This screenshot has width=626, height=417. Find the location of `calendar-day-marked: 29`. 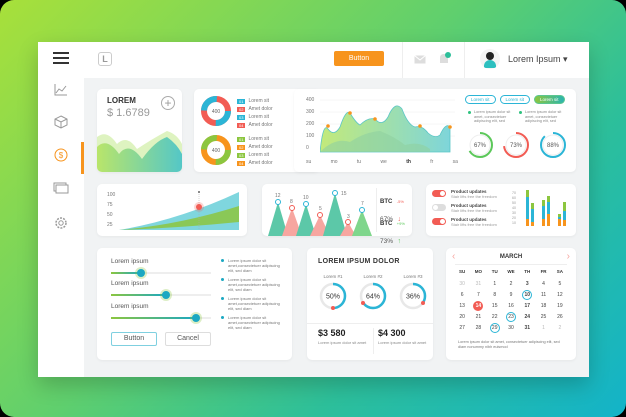

calendar-day-marked: 29 is located at coordinates (494, 327).